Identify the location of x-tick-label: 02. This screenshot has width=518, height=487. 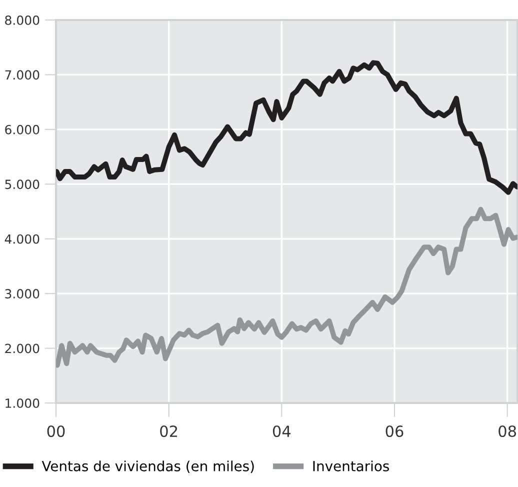
(169, 431).